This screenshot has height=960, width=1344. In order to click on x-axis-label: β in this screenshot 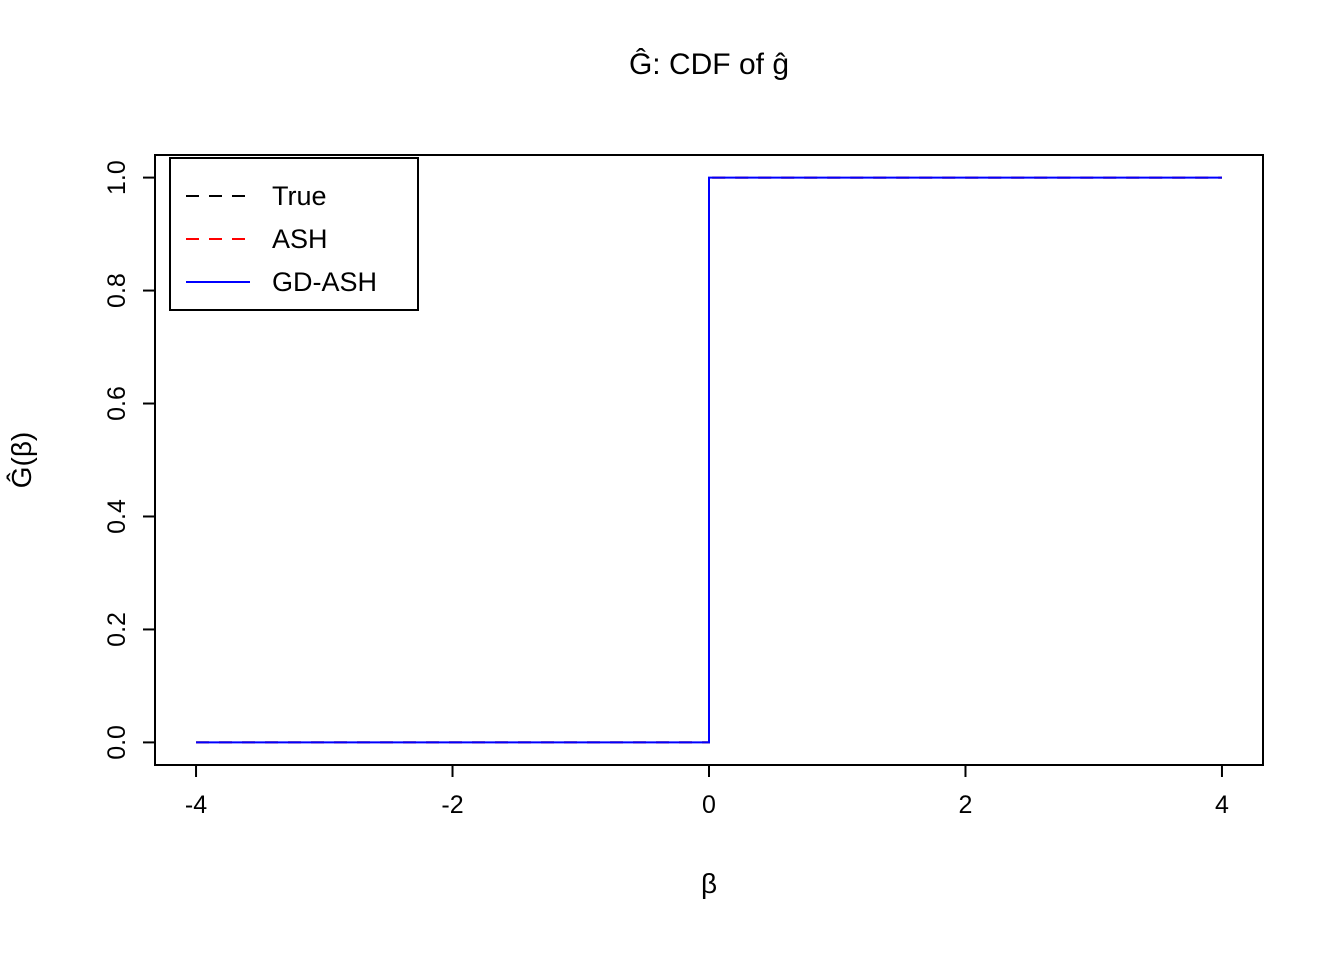, I will do `click(709, 883)`.